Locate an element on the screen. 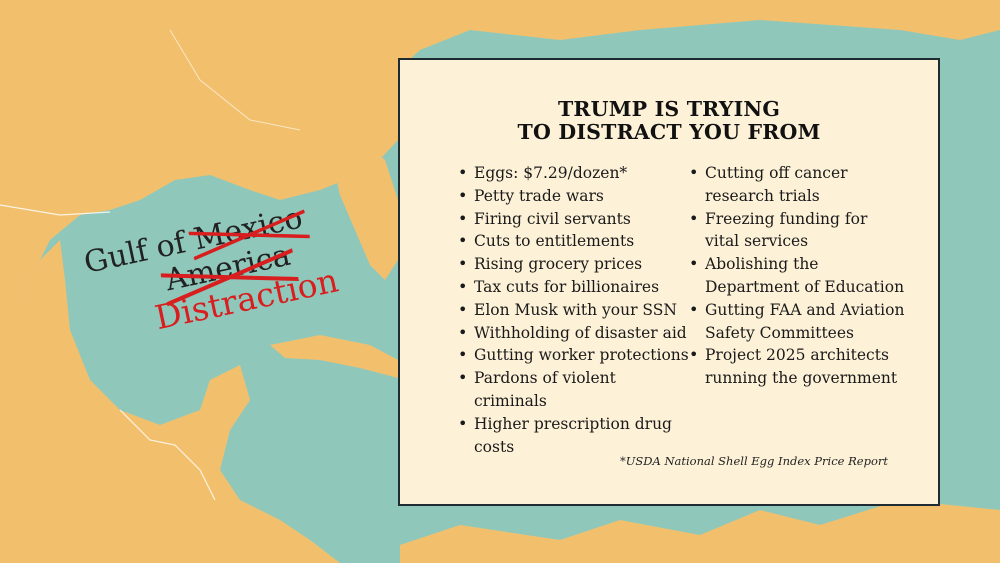 Image resolution: width=1000 pixels, height=563 pixels. list-item: Gutting worker protections is located at coordinates (576, 355).